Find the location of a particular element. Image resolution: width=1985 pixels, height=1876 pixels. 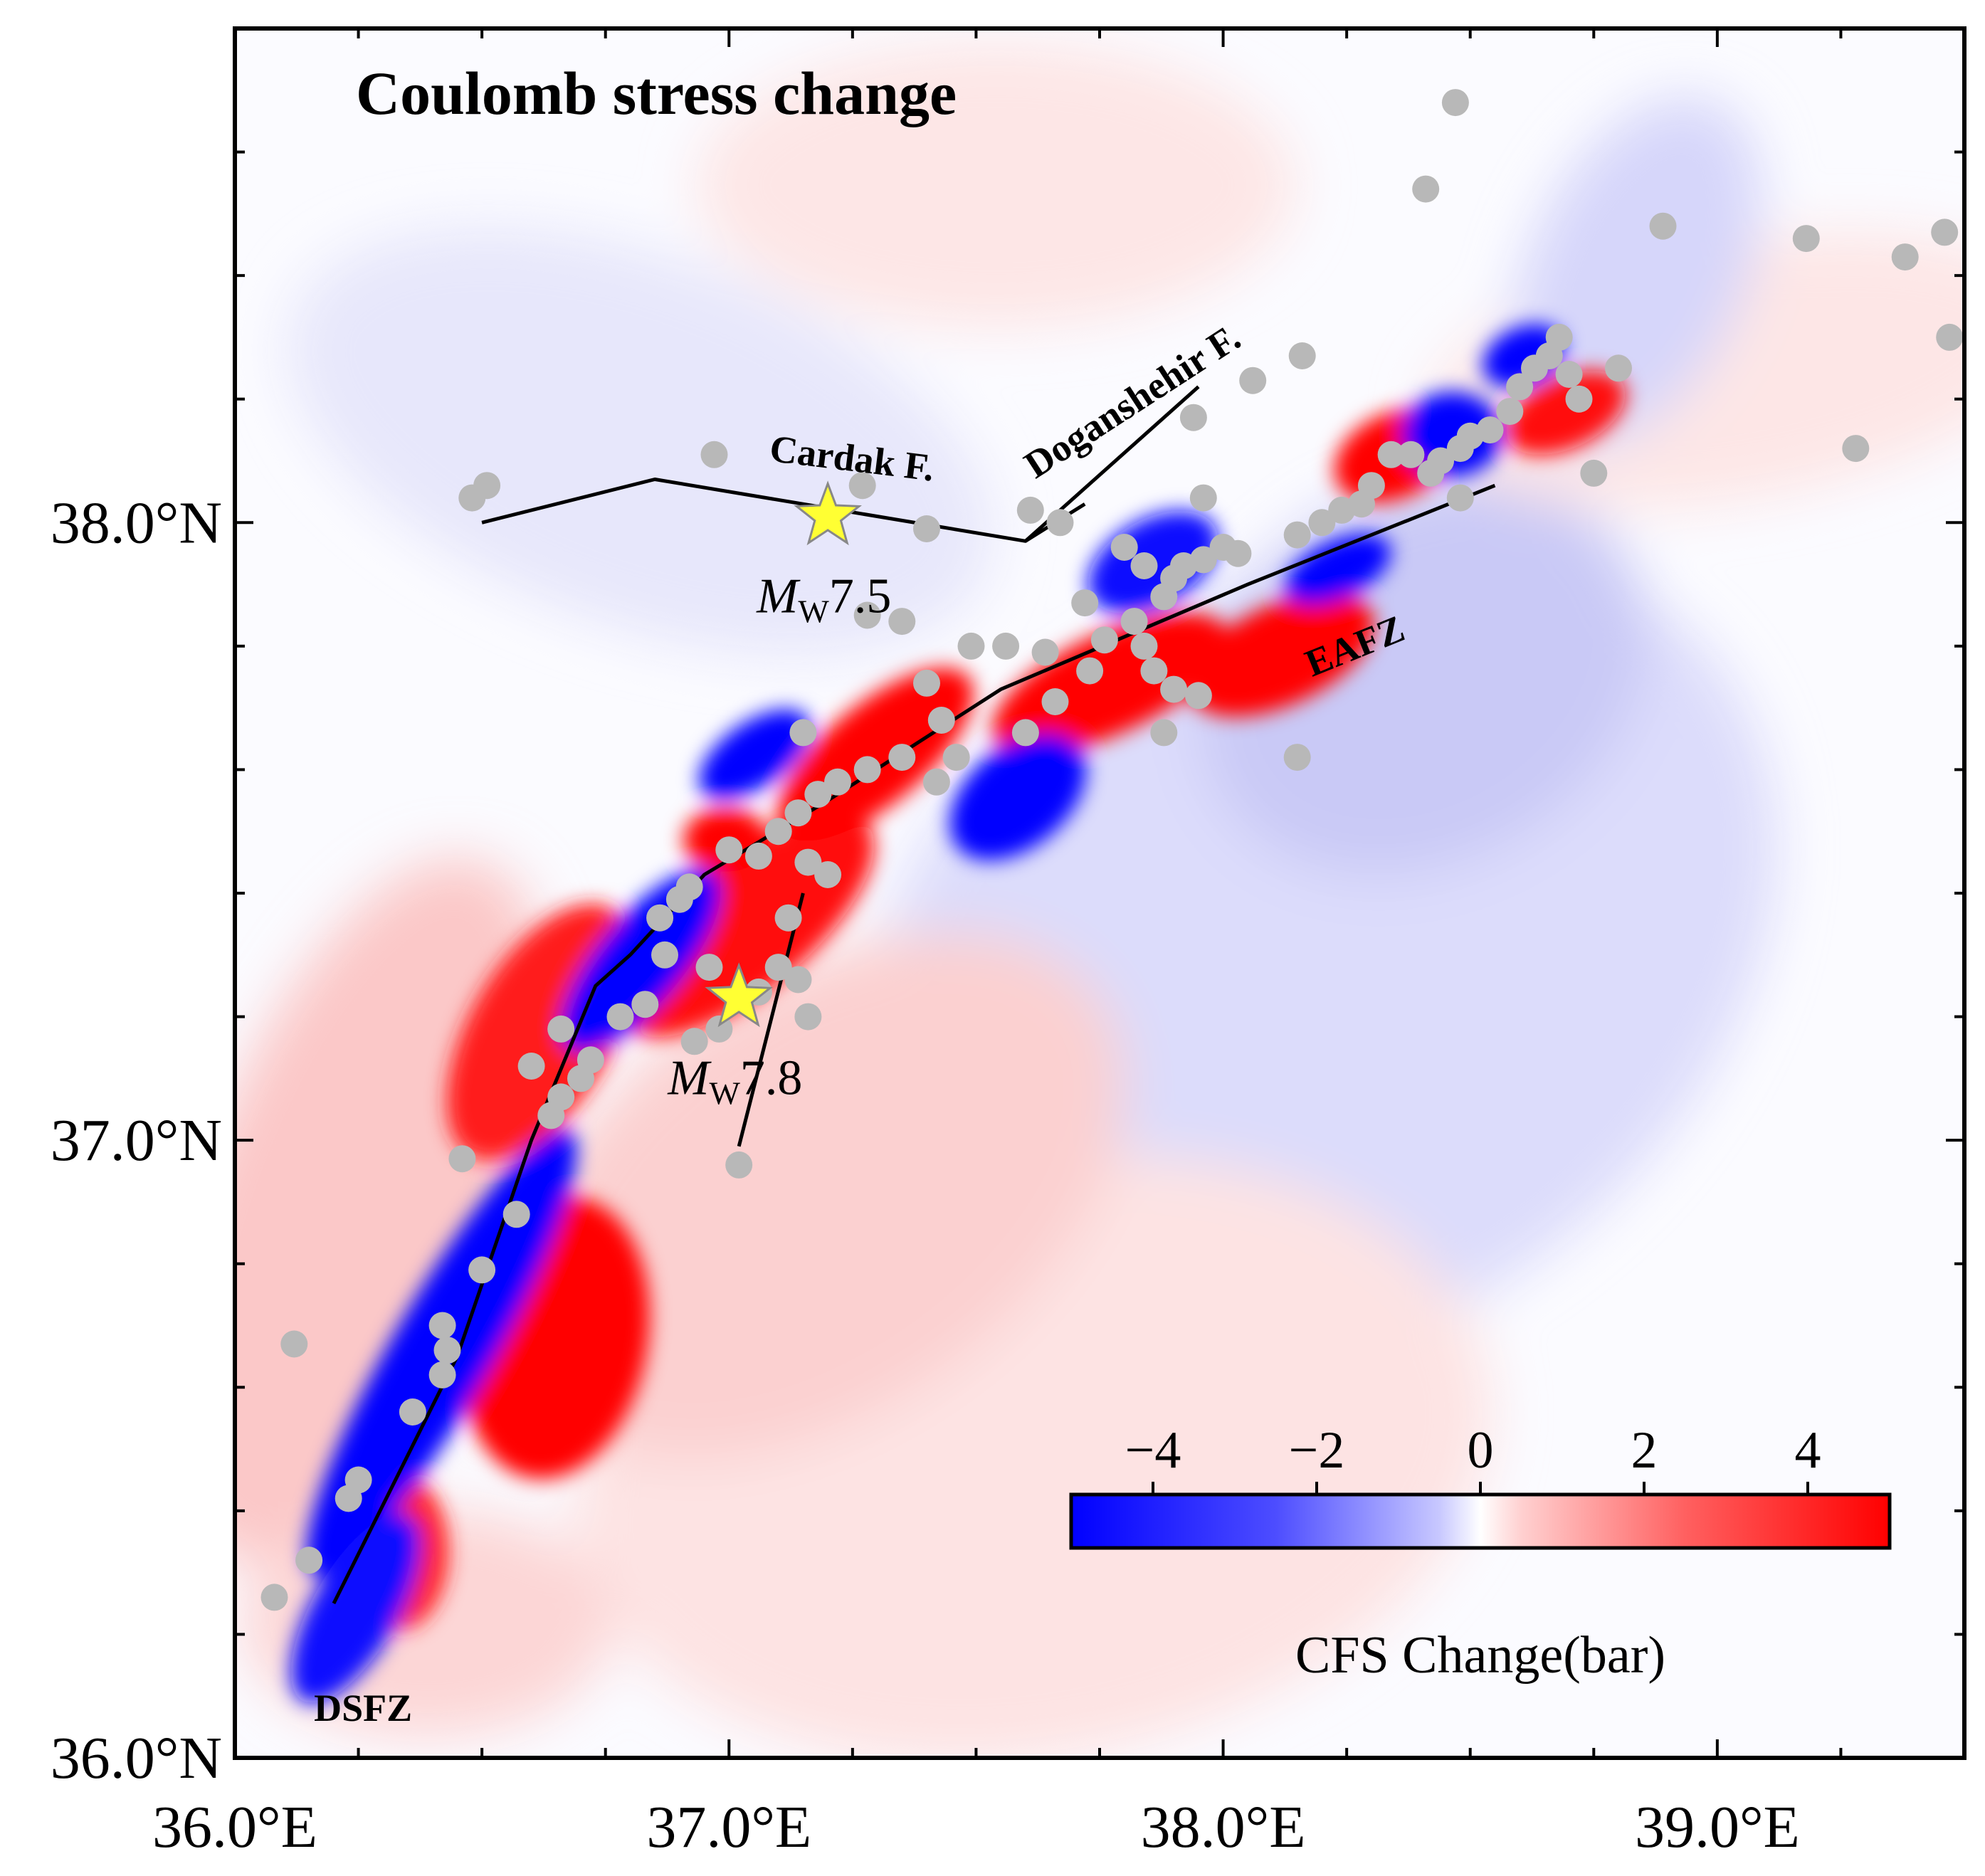

colorbar-tick-label: 2 is located at coordinates (1644, 1450).